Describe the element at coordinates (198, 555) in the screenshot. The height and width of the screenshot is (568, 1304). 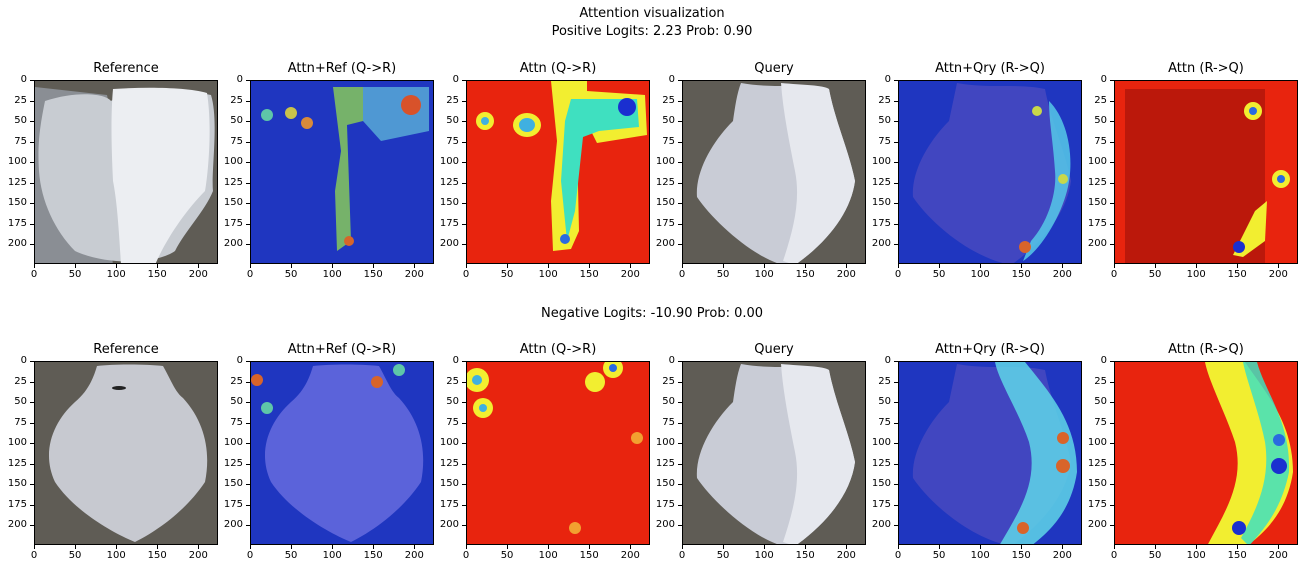
I see `negative-panel-1-xtick-label: 200` at that location.